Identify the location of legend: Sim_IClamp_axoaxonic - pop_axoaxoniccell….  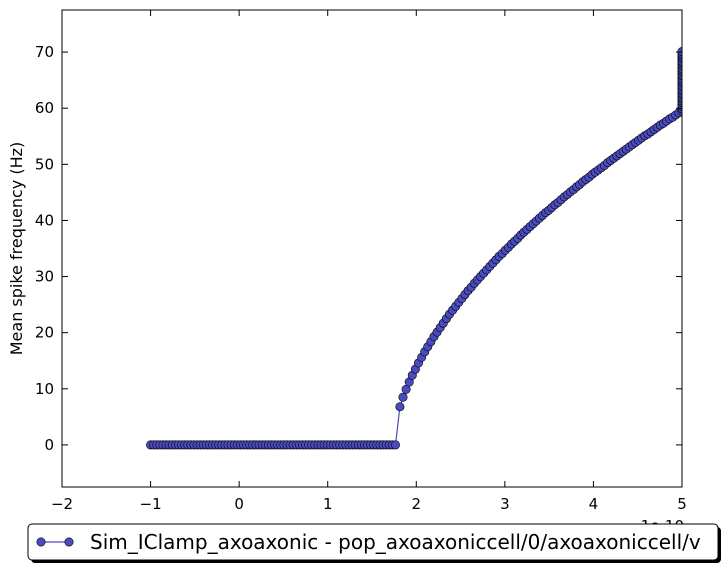
(374, 543).